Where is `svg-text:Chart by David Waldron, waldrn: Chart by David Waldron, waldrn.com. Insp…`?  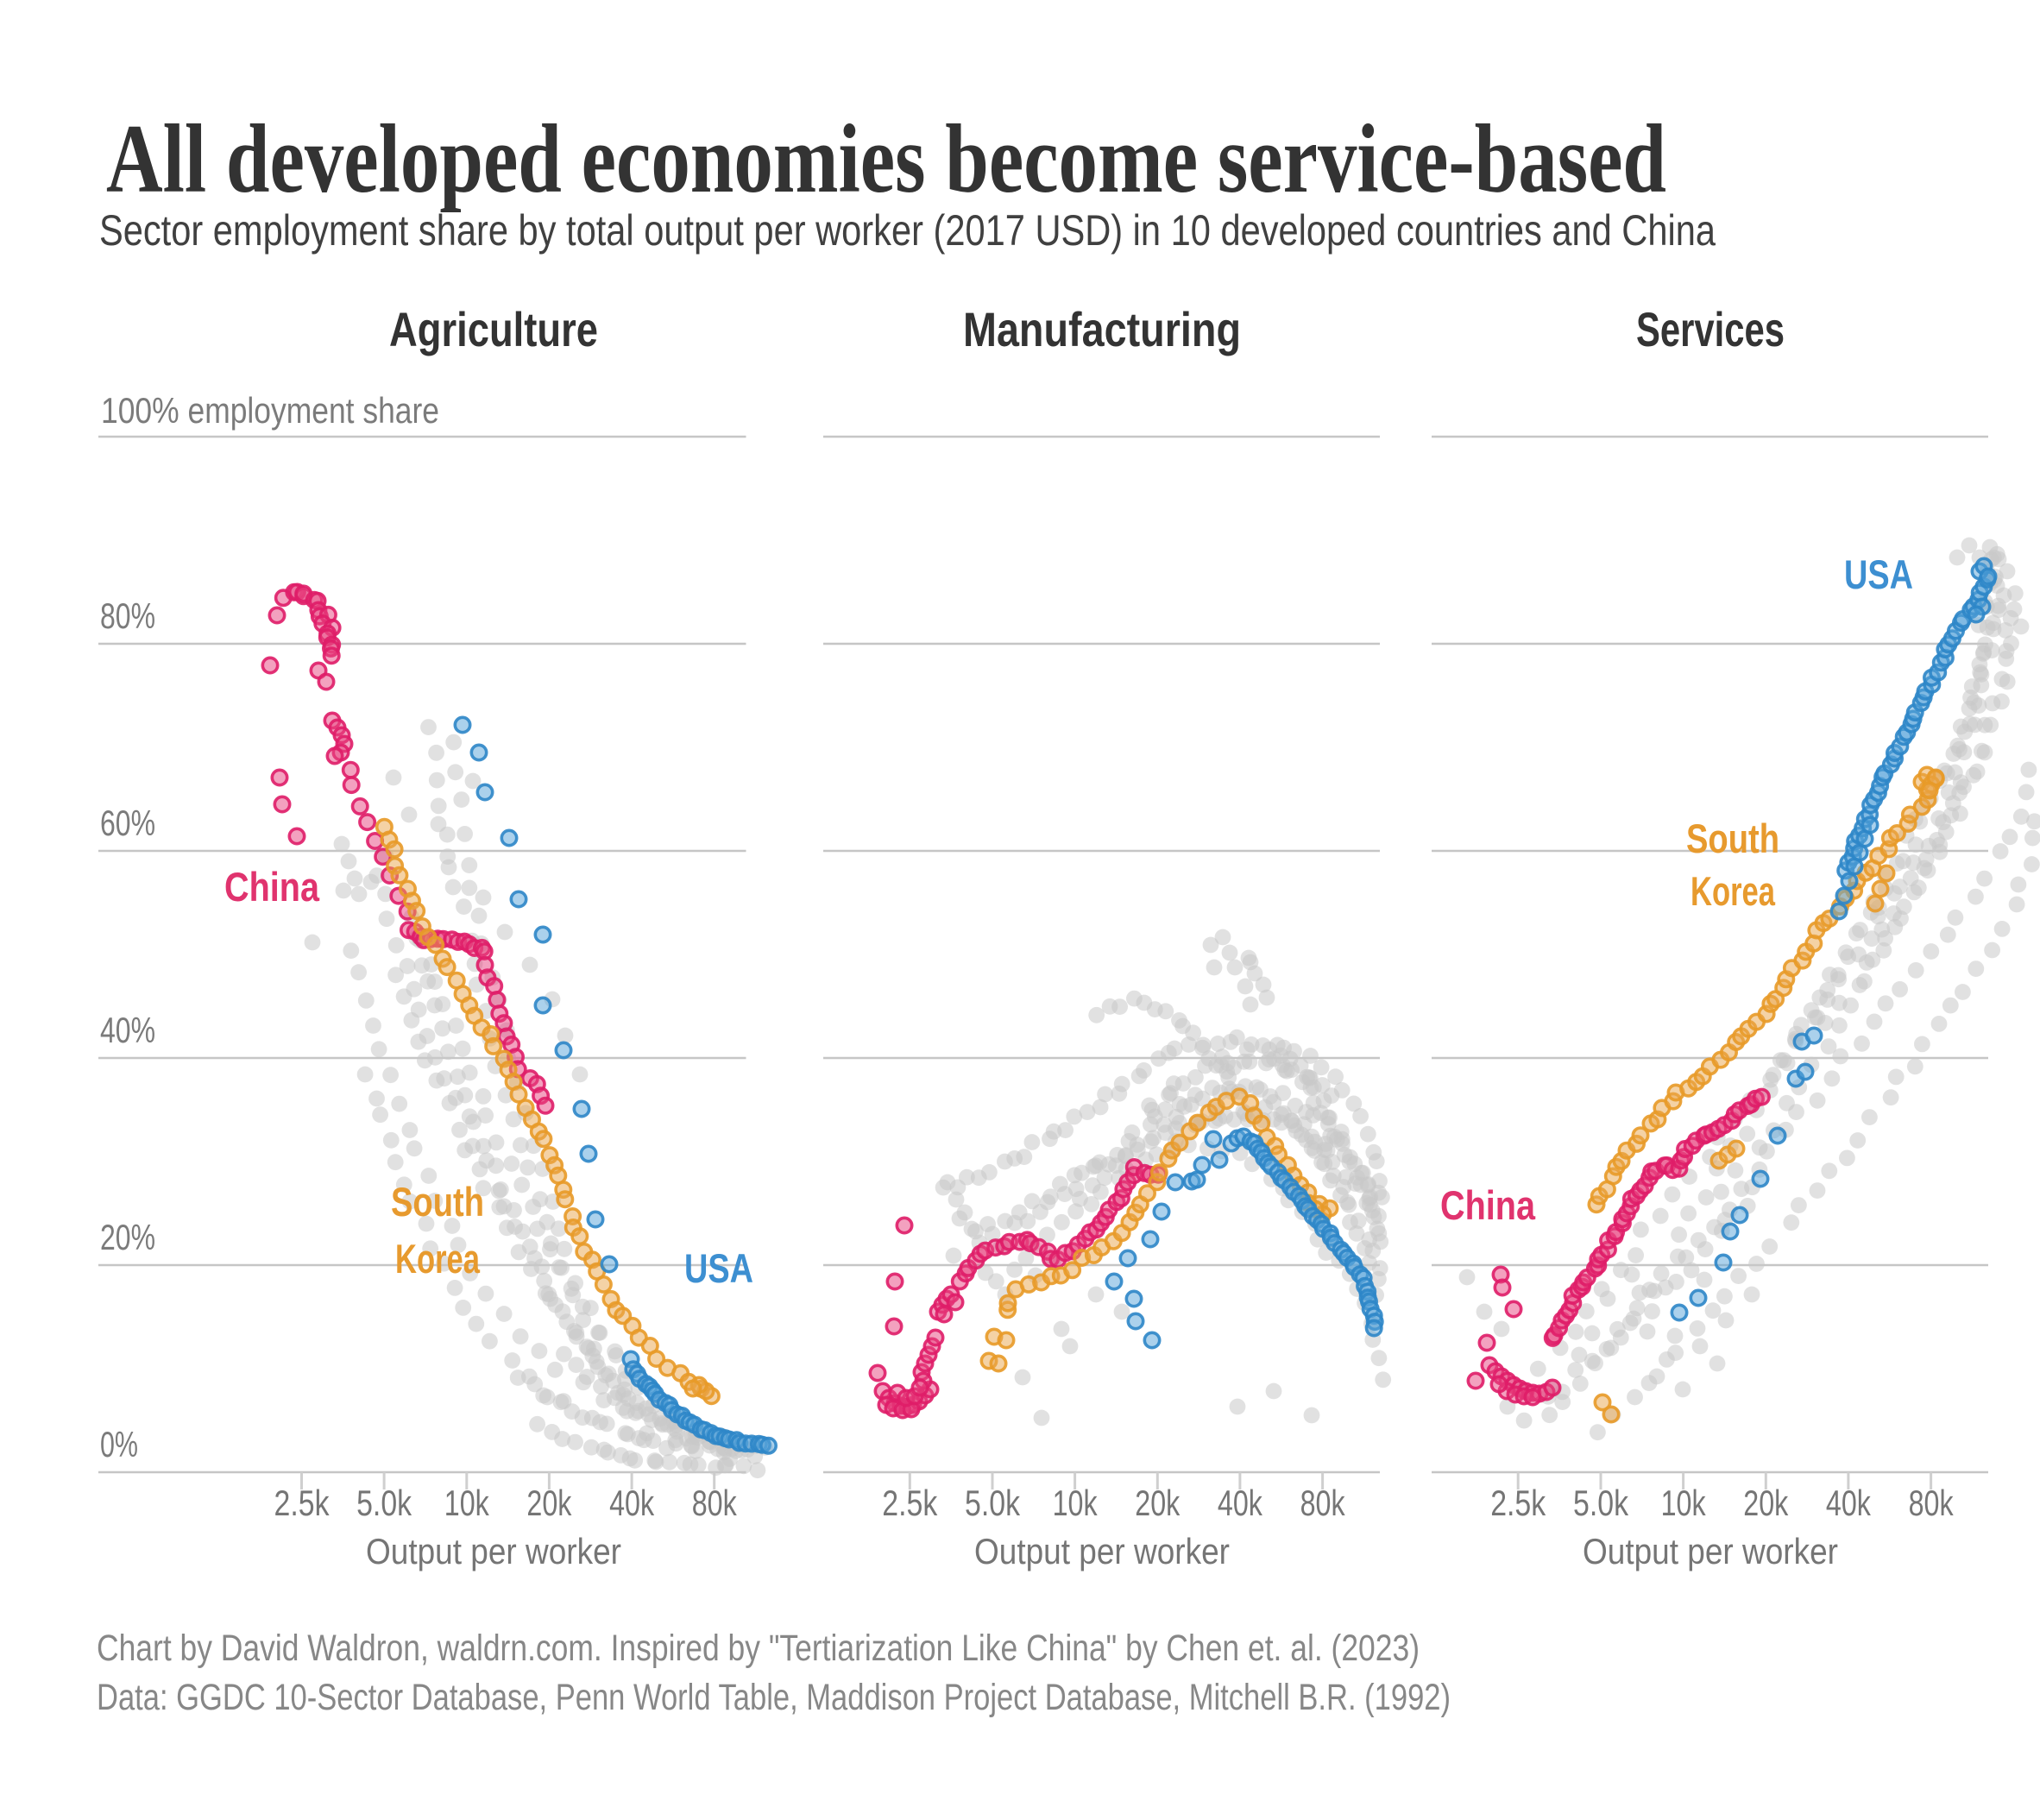
svg-text:Chart by David Waldron, waldrn: Chart by David Waldron, waldrn.com. Insp… is located at coordinates (758, 1649).